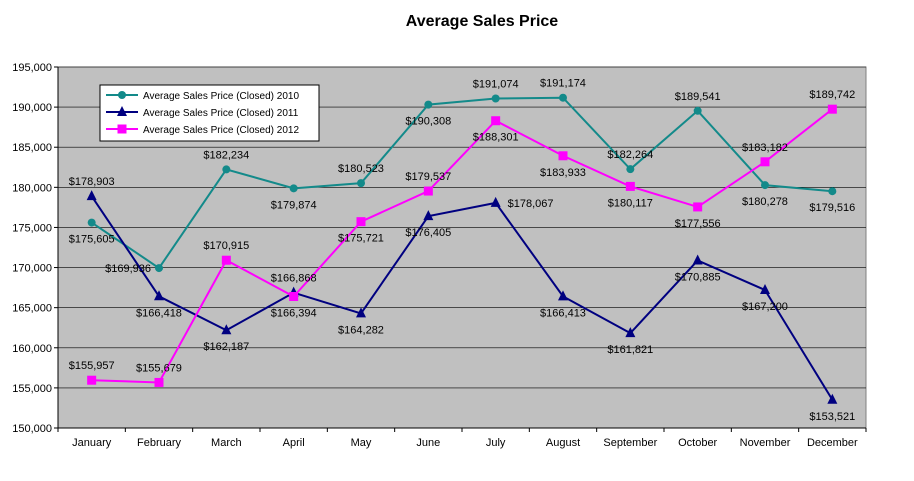 This screenshot has width=914, height=481. I want to click on data-label: $190,308, so click(428, 122).